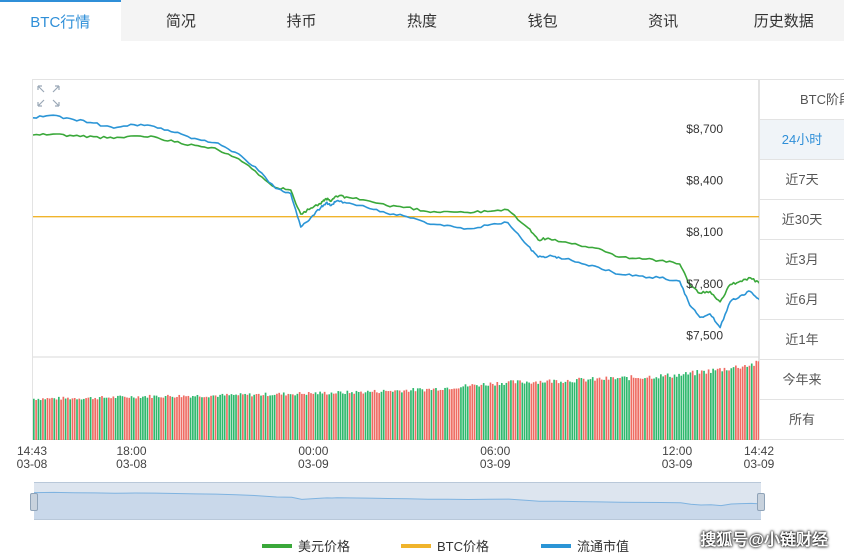 The image size is (844, 554). I want to click on x-tick-time: 14:42, so click(759, 451).